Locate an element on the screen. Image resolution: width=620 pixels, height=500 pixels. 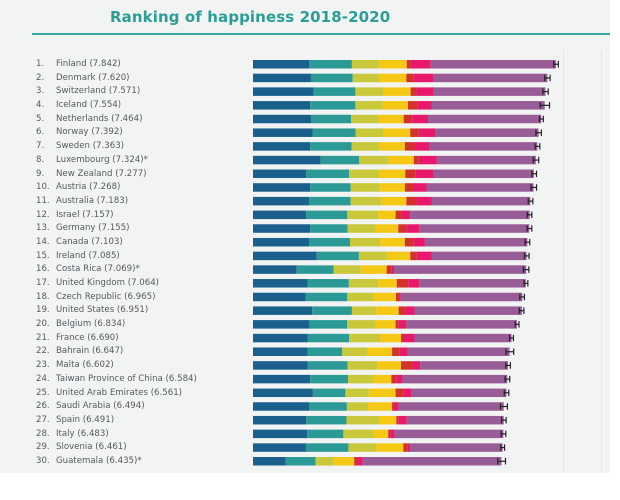
country-name: Belgium is located at coordinates (74, 324).